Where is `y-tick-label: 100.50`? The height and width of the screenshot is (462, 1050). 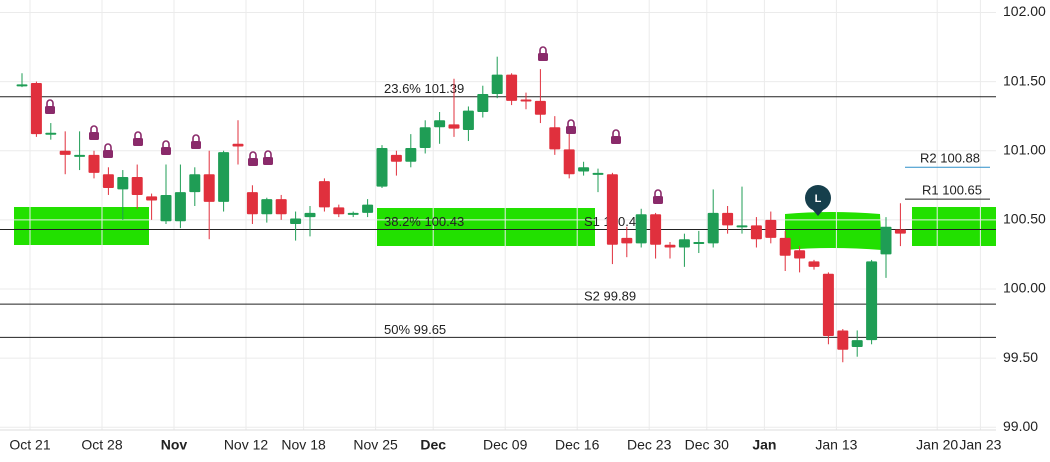
y-tick-label: 100.50 is located at coordinates (1024, 219).